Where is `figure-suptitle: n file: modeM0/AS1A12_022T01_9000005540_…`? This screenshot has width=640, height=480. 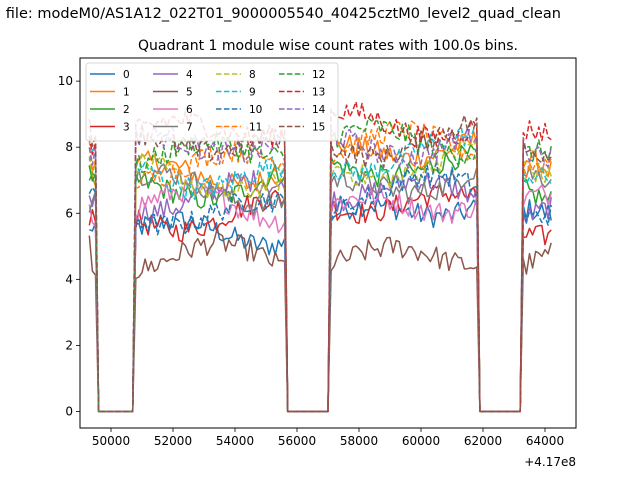
figure-suptitle: n file: modeM0/AS1A12_022T01_9000005540_… is located at coordinates (320, 19).